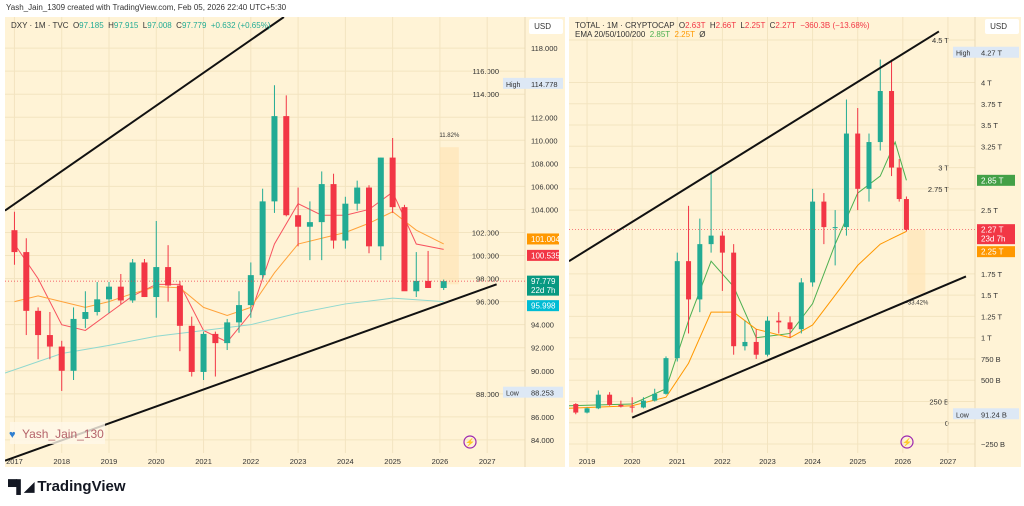 The width and height of the screenshot is (1024, 506). Describe the element at coordinates (91, 25) in the screenshot. I see `open-value: 97.185` at that location.